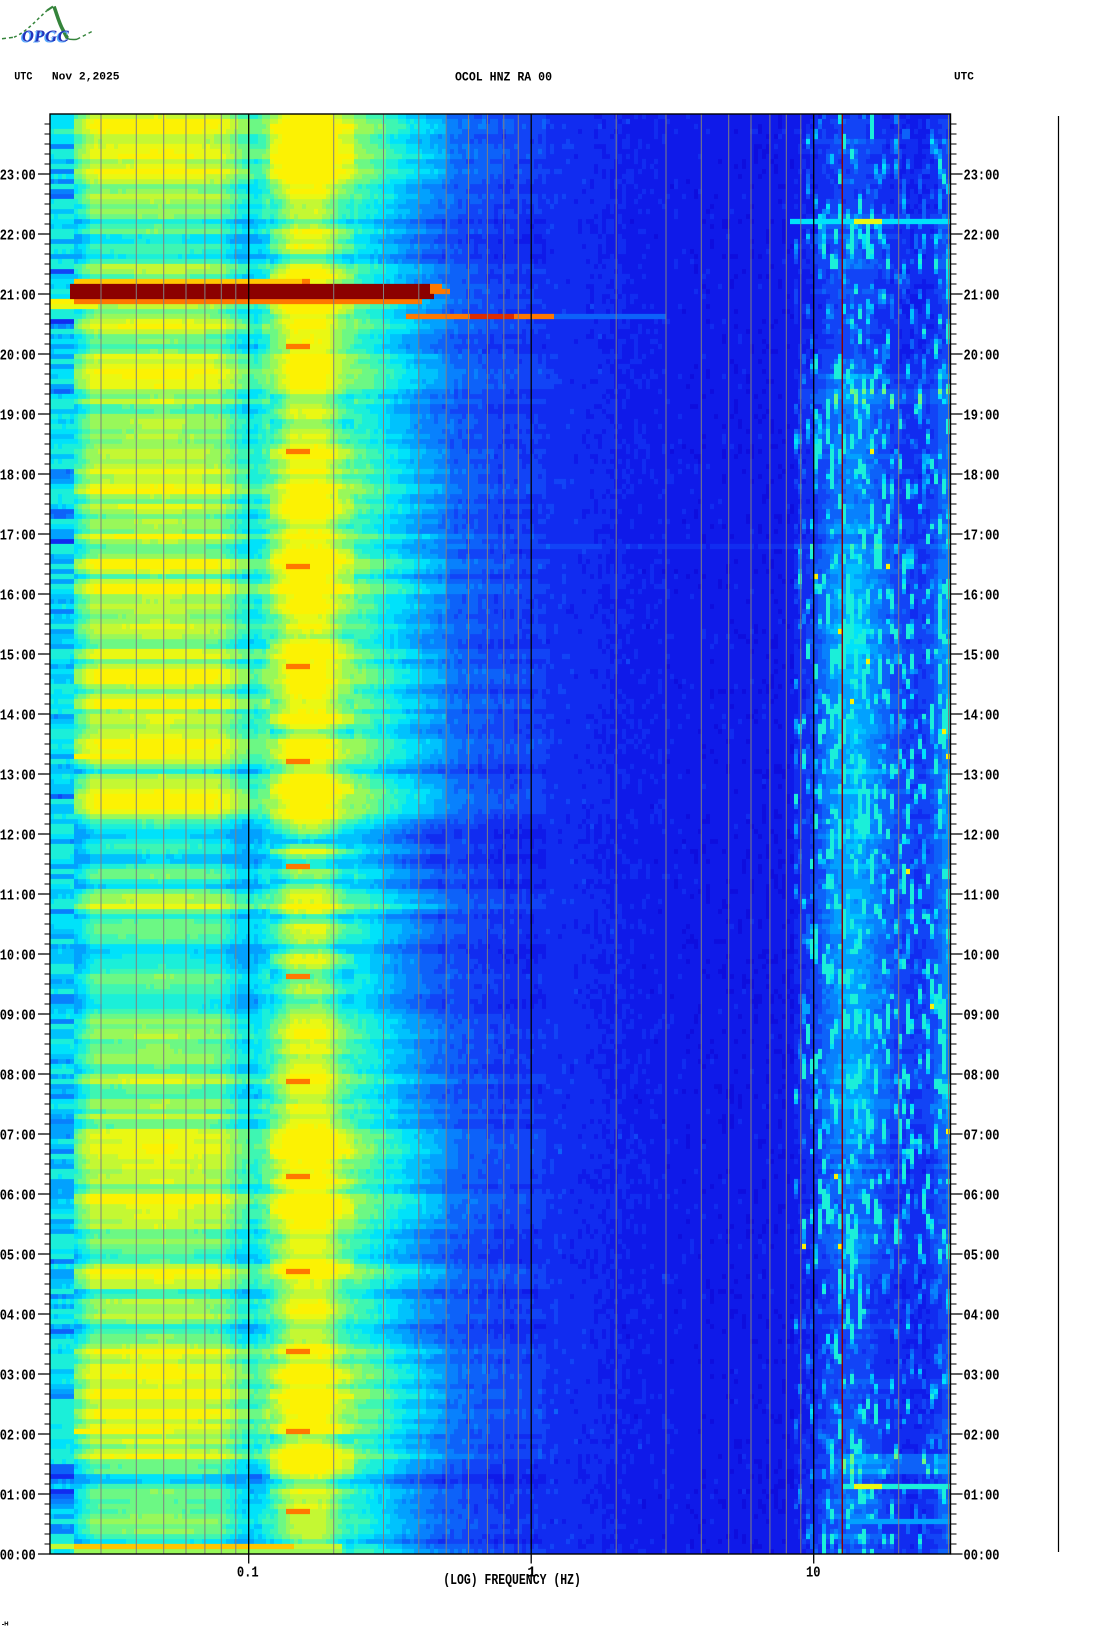 The width and height of the screenshot is (1102, 1639). What do you see at coordinates (512, 1581) in the screenshot?
I see `svg-text: (LOG) FREQUENCY (HZ)` at bounding box center [512, 1581].